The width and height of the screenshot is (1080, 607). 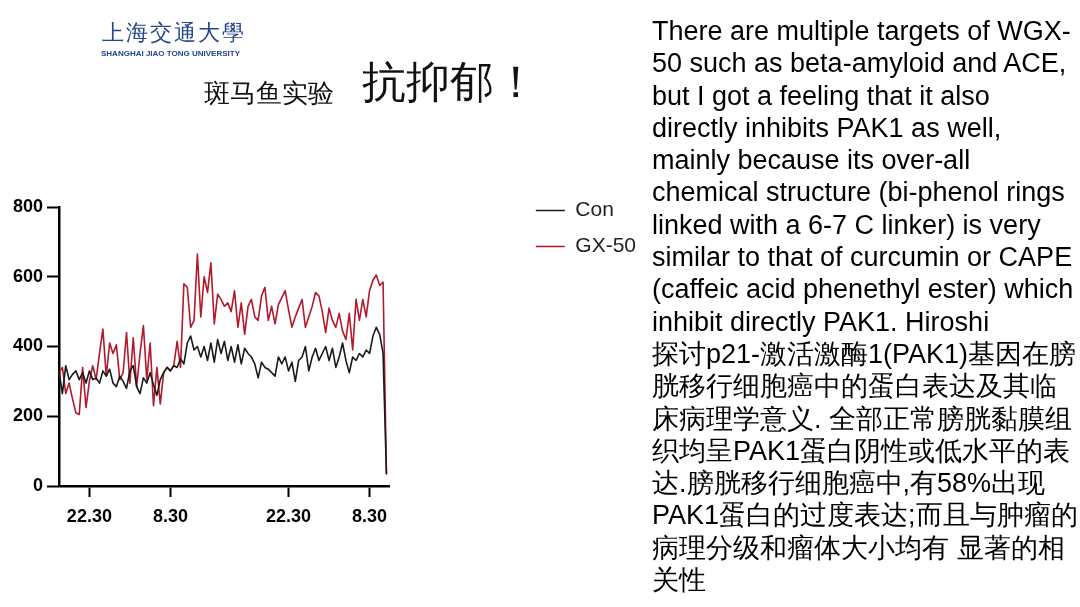 What do you see at coordinates (27, 205) in the screenshot?
I see `y-tick-label: 800` at bounding box center [27, 205].